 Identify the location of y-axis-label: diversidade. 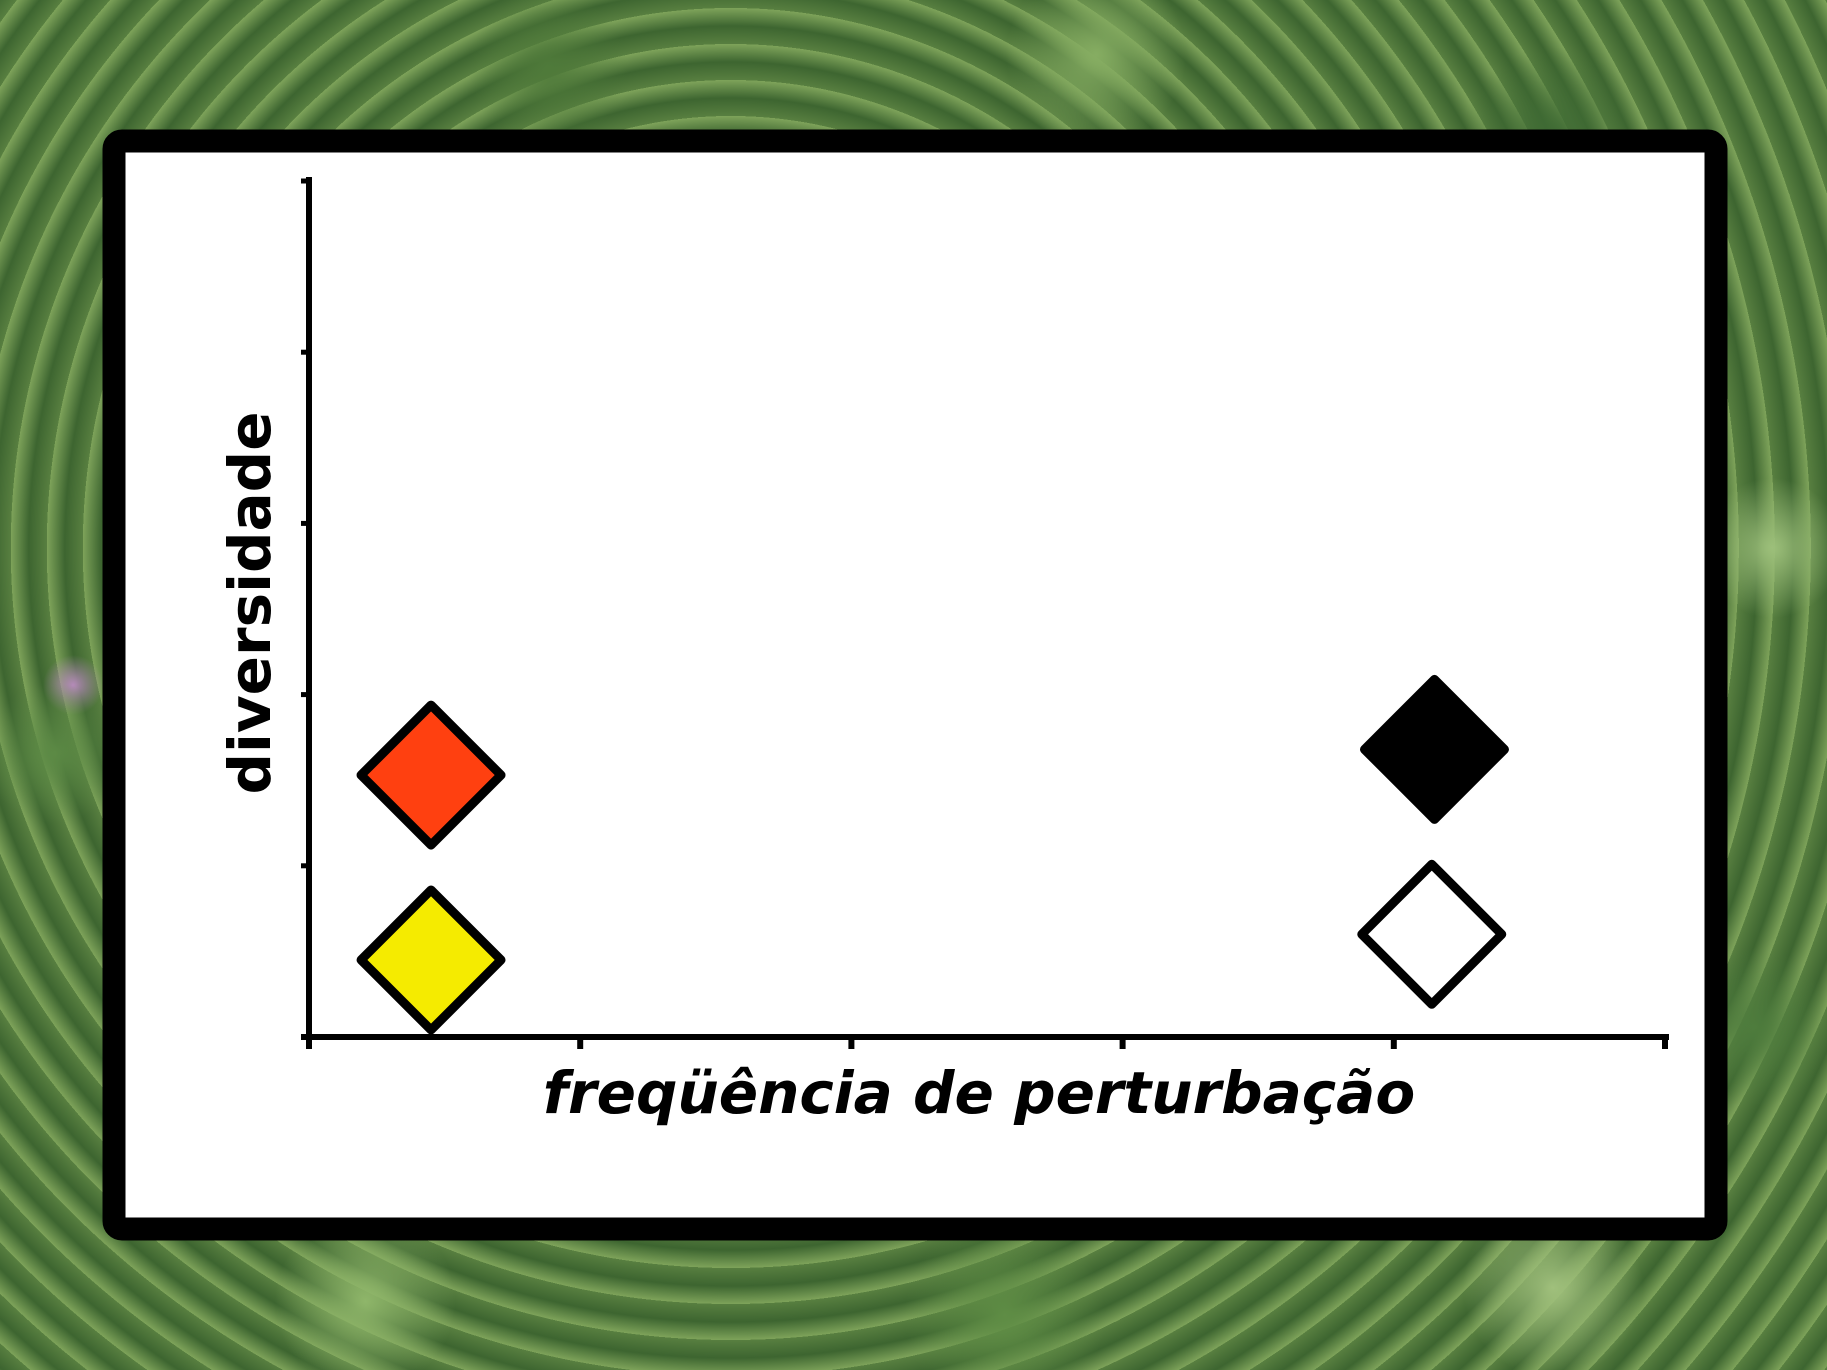
(250, 602).